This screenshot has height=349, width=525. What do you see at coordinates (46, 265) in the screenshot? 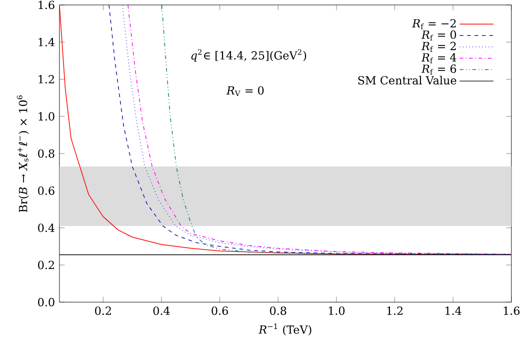
I see `y-tick-label: 0.2` at bounding box center [46, 265].